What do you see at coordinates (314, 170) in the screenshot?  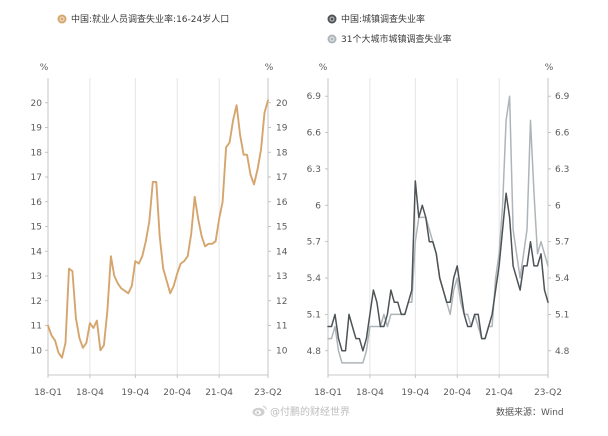 I see `y-tick-label-left: 6.3` at bounding box center [314, 170].